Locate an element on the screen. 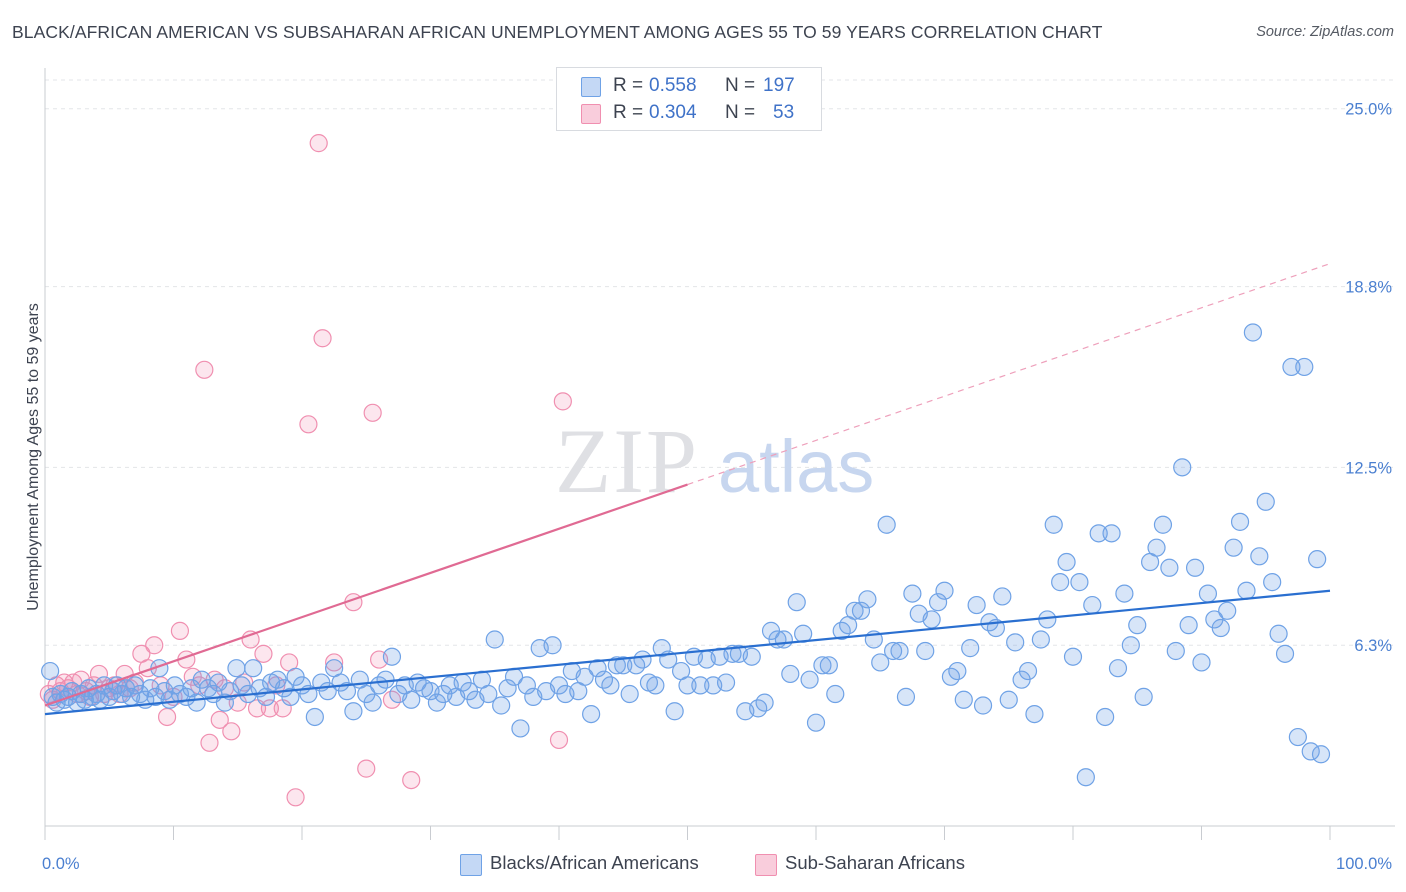 The height and width of the screenshot is (892, 1406). bottom-legend-swatch-blacks is located at coordinates (471, 865).